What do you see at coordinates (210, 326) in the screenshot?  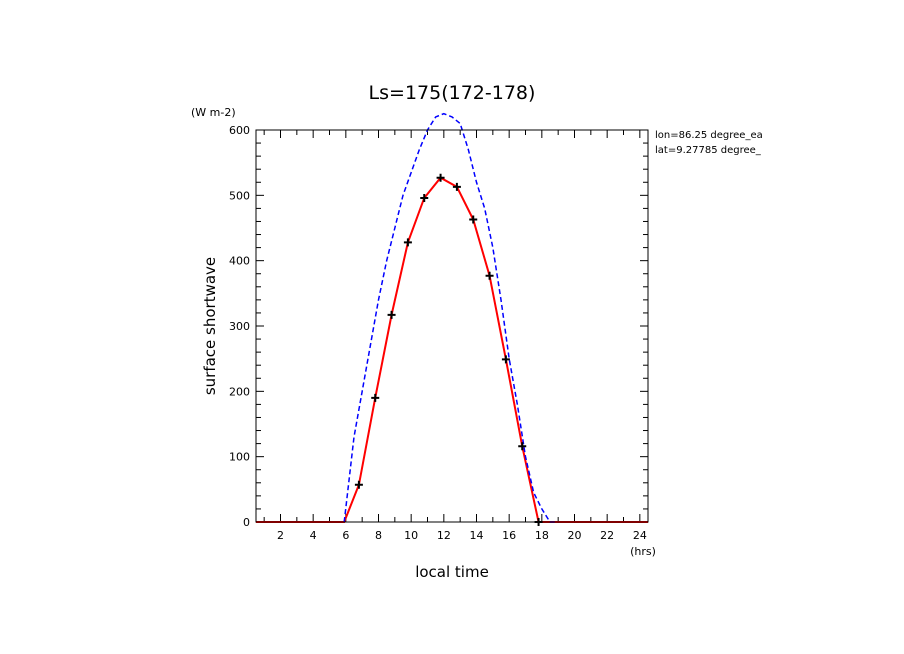 I see `y-axis-label: surface shortwave` at bounding box center [210, 326].